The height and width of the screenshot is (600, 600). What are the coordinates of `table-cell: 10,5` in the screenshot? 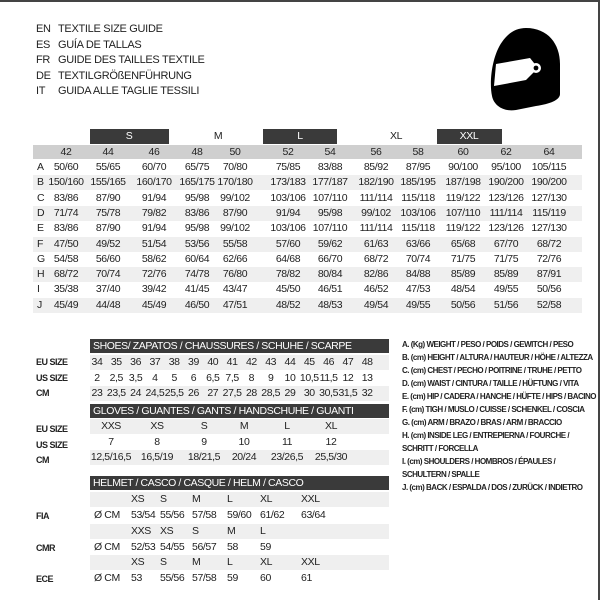 It's located at (309, 377).